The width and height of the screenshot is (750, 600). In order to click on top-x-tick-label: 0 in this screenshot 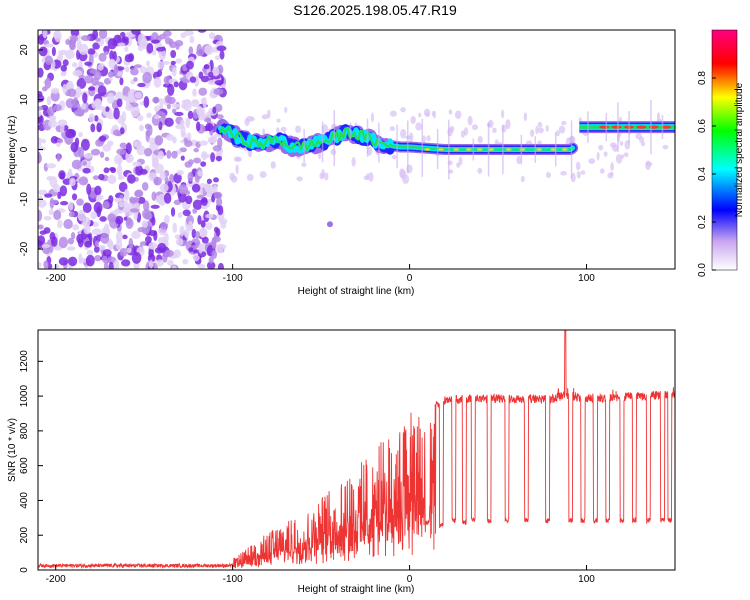, I will do `click(410, 278)`.